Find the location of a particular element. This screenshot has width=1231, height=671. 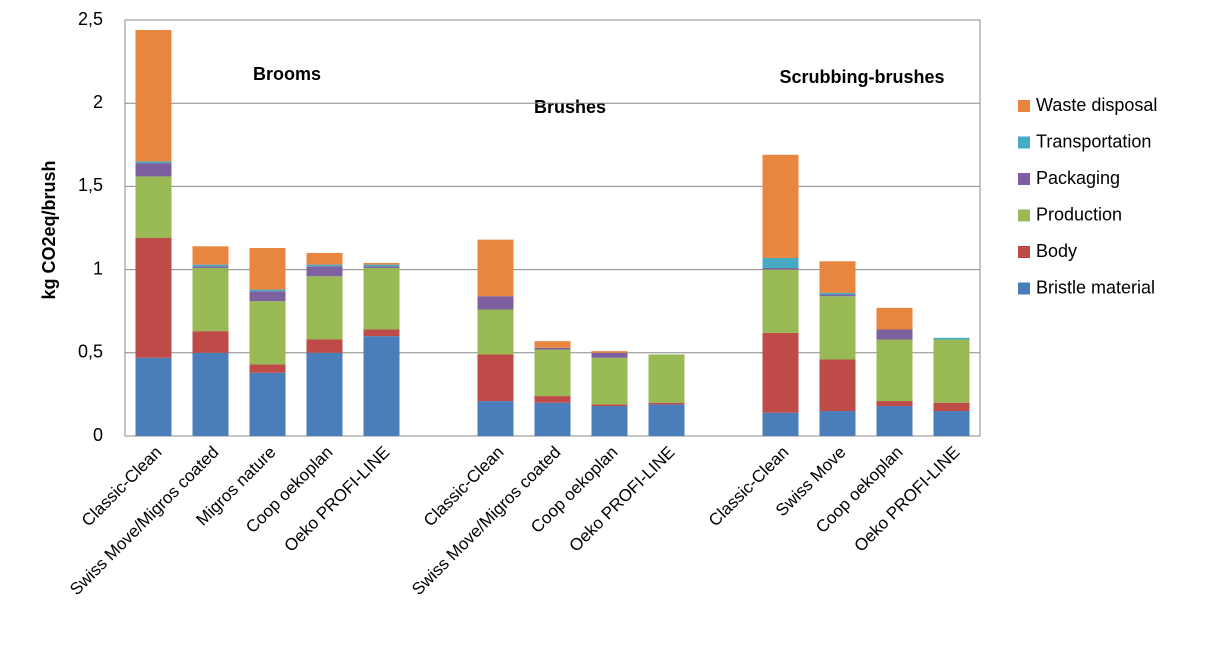

legend-label: Packaging is located at coordinates (1078, 178).